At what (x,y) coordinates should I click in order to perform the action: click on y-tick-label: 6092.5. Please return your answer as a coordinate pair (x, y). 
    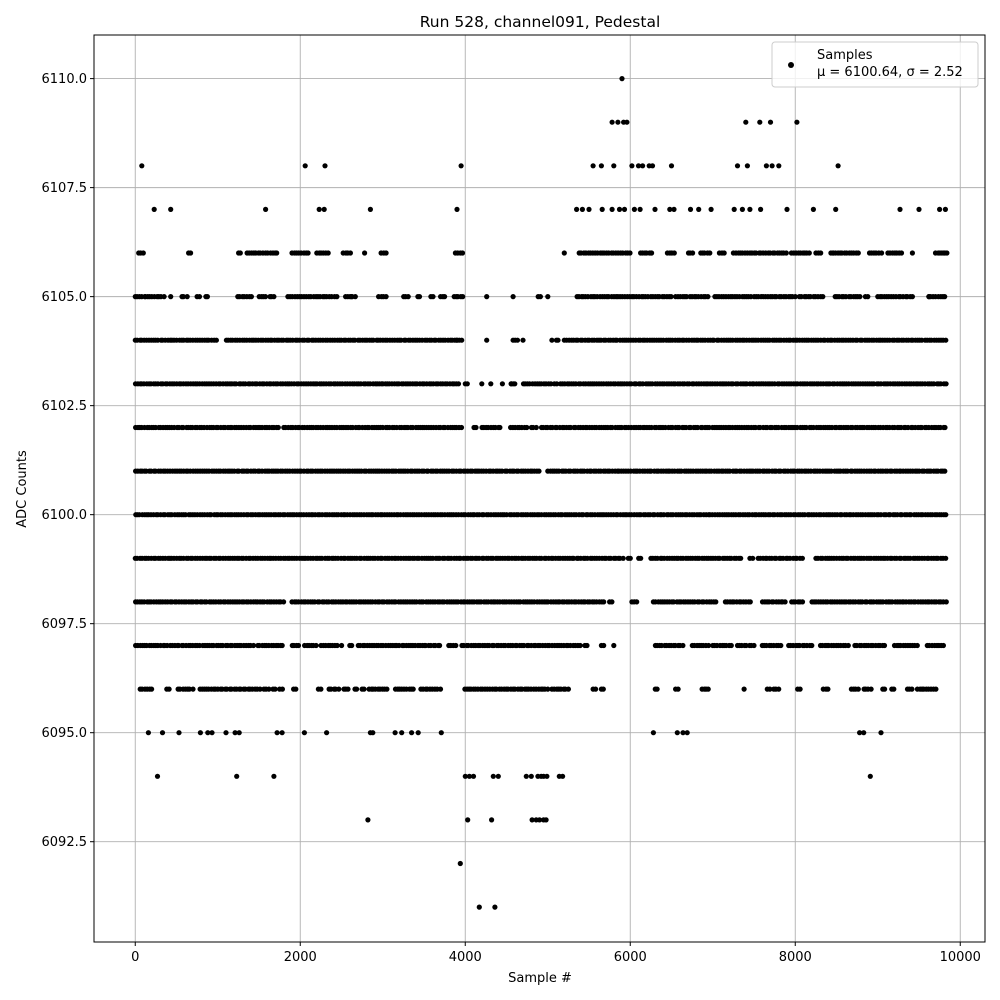
    Looking at the image, I should click on (65, 842).